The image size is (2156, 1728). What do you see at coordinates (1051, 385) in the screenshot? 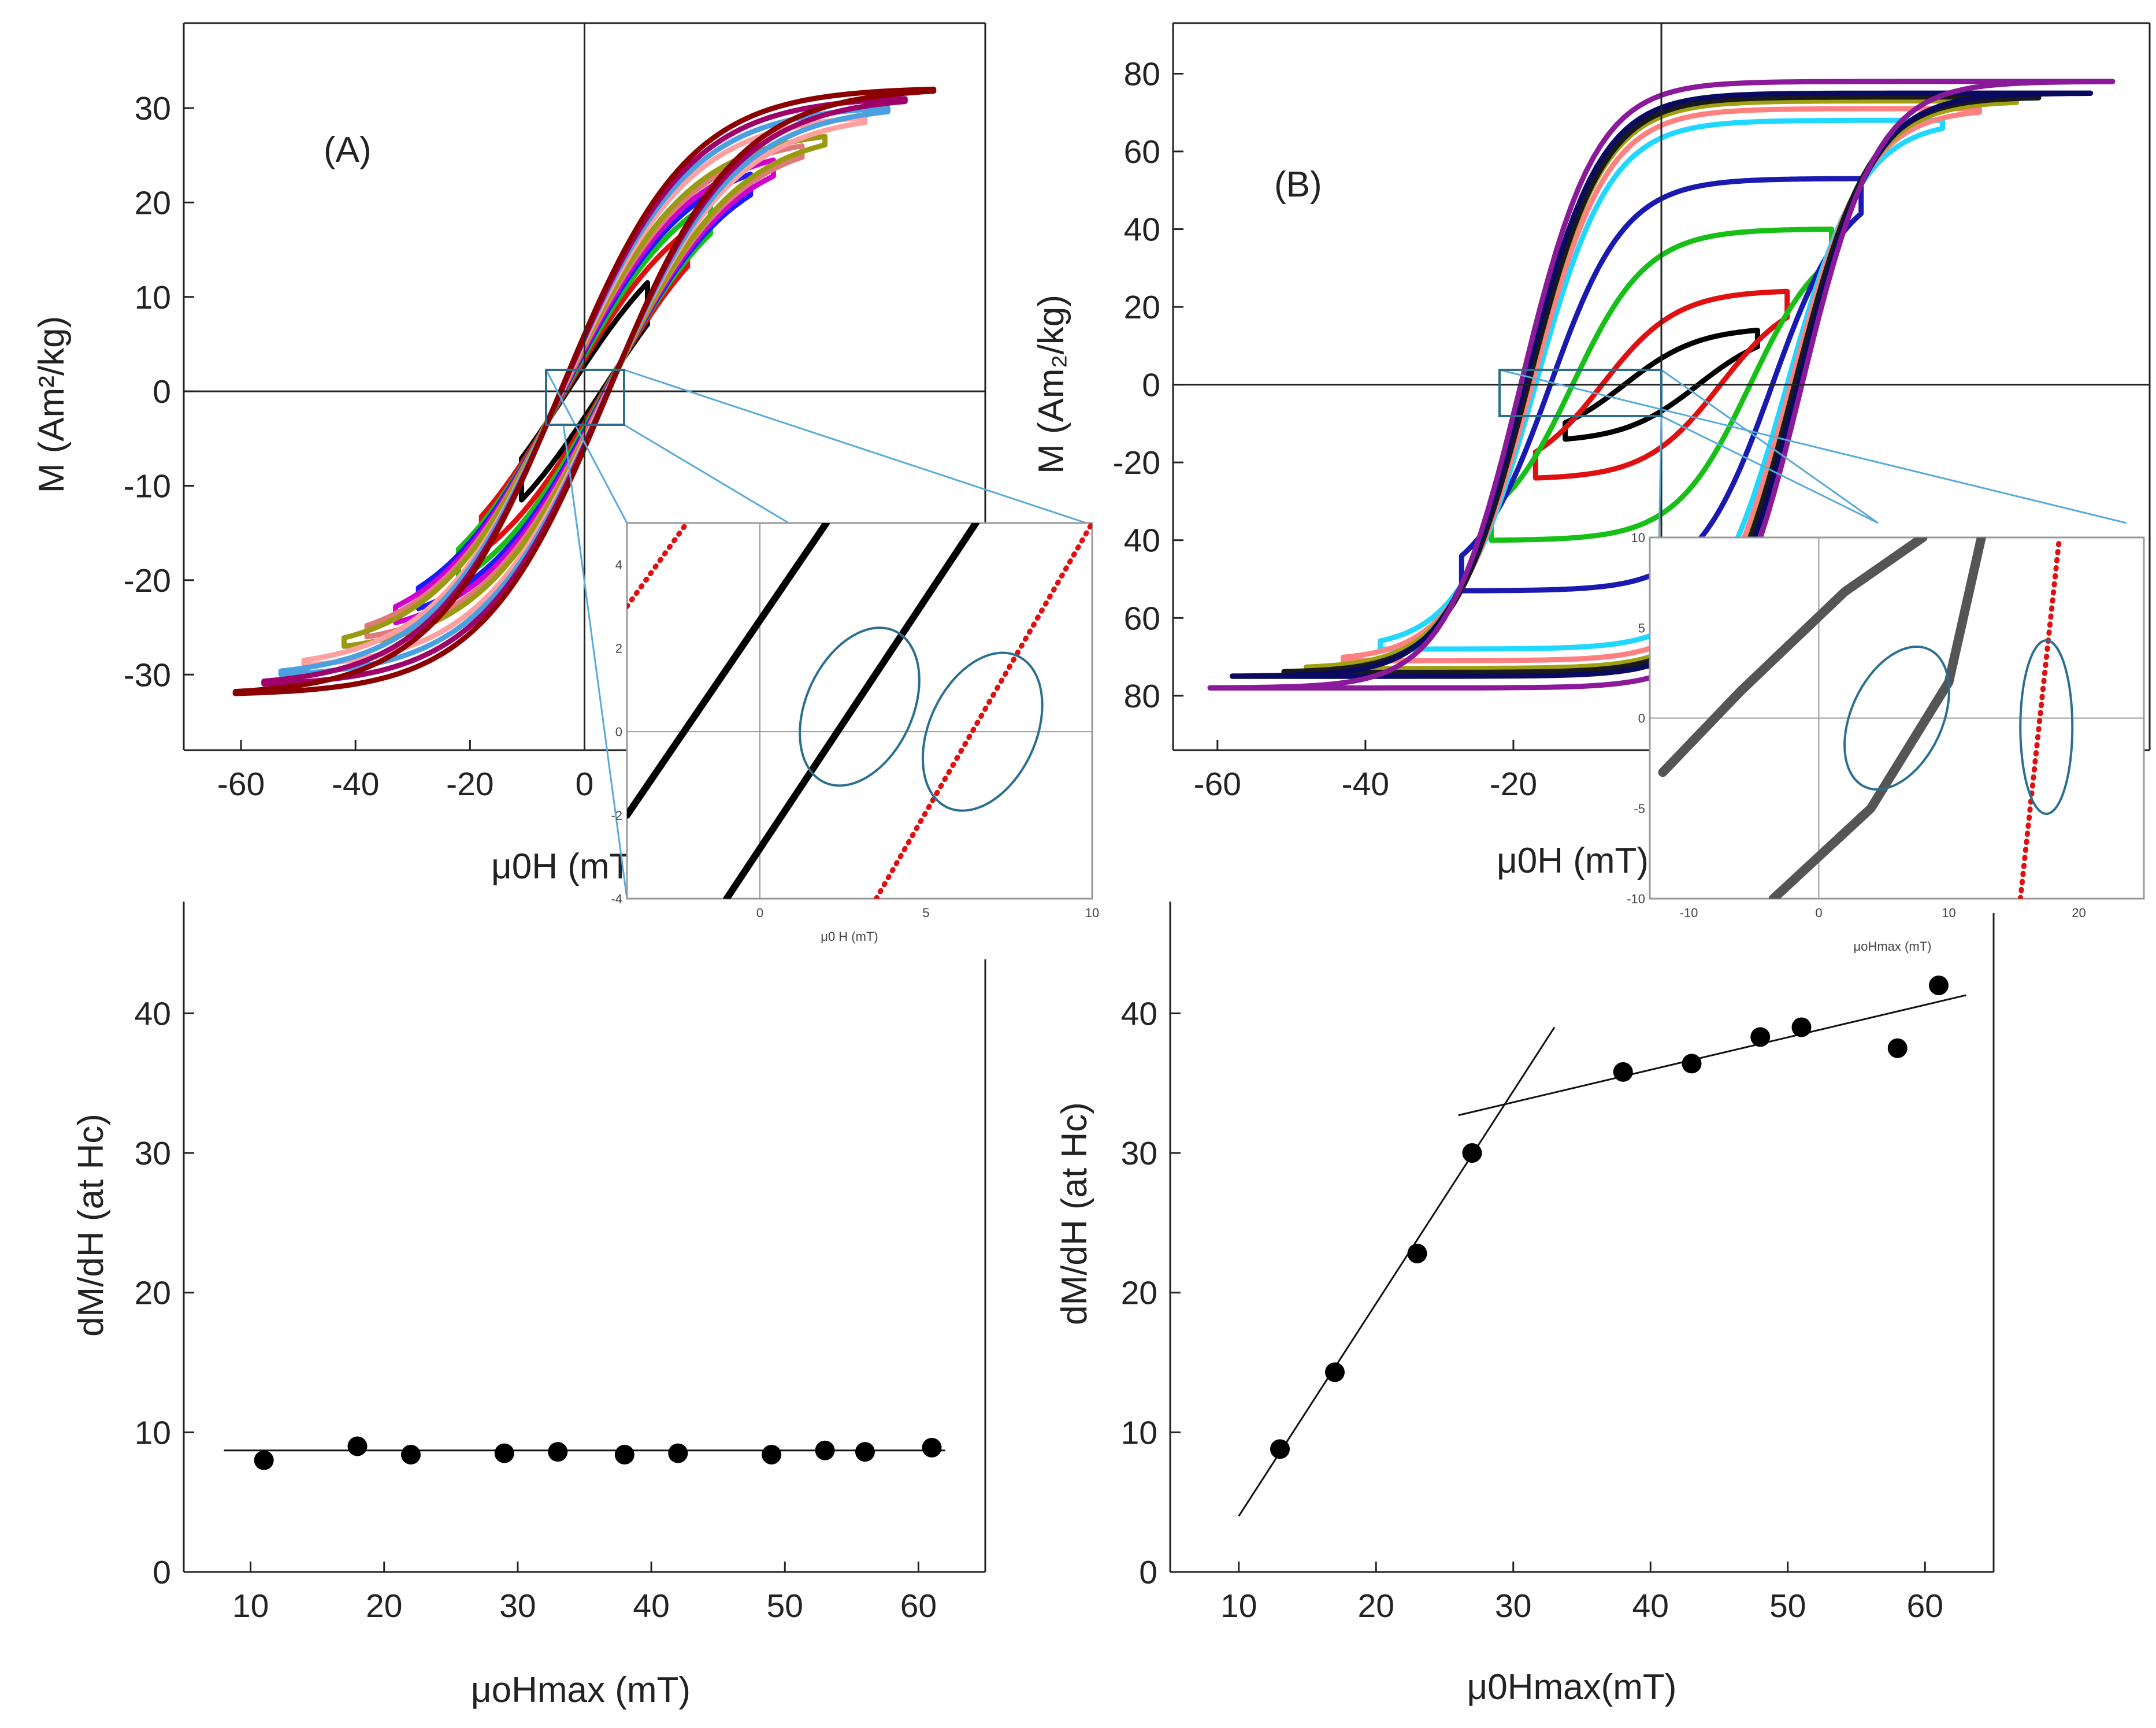
I see `b-y-axis-label: M (Am₂/kg)` at bounding box center [1051, 385].